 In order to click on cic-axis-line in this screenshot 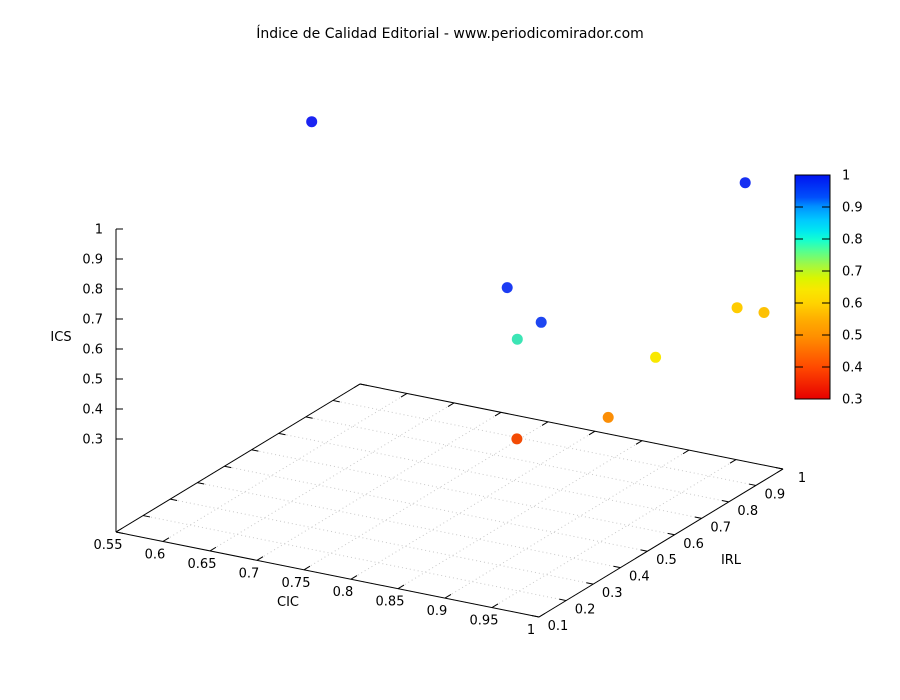, I will do `click(327, 574)`.